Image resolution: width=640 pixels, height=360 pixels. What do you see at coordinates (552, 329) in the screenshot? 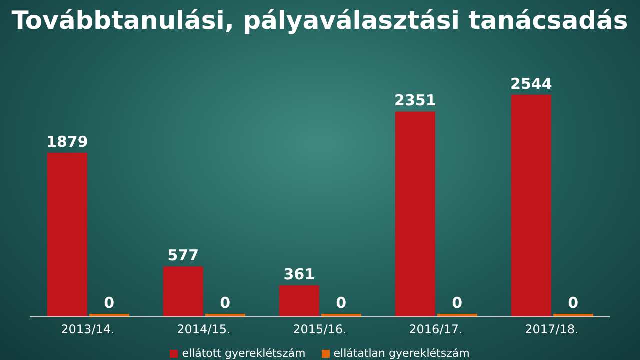
I see `x-tick-label: 2017/18.` at bounding box center [552, 329].